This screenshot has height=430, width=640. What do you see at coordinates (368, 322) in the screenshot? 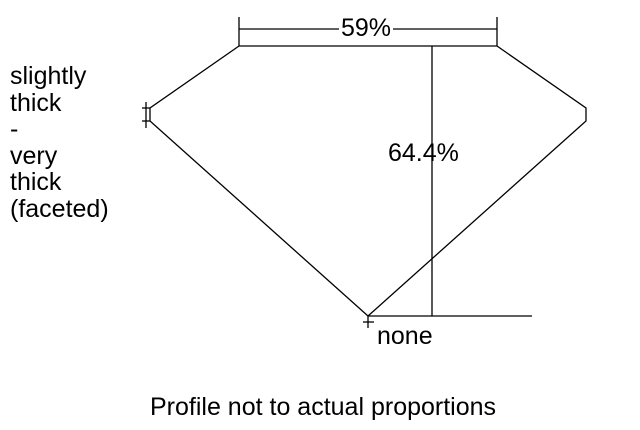
I see `culet-marker` at bounding box center [368, 322].